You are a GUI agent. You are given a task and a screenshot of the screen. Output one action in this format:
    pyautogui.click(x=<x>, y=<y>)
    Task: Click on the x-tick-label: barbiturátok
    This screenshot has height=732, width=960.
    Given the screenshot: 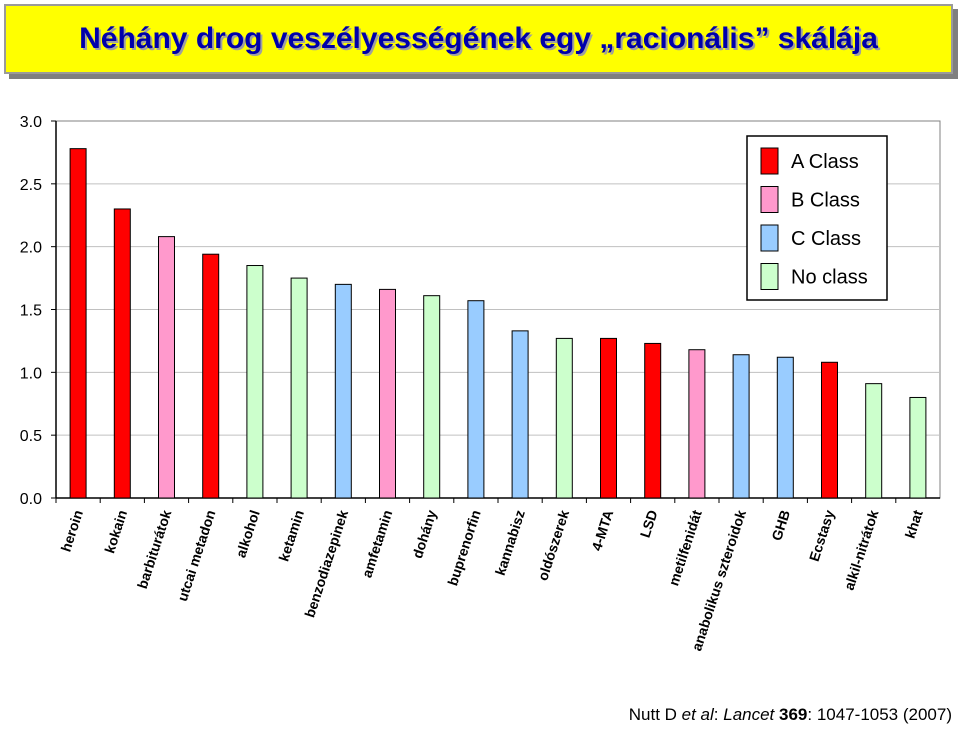 What is the action you would take?
    pyautogui.click(x=154, y=549)
    